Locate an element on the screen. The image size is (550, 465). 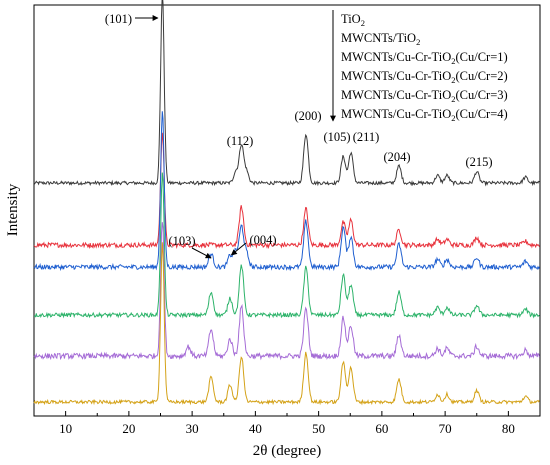
x-tick-label: 30 is located at coordinates (192, 428).